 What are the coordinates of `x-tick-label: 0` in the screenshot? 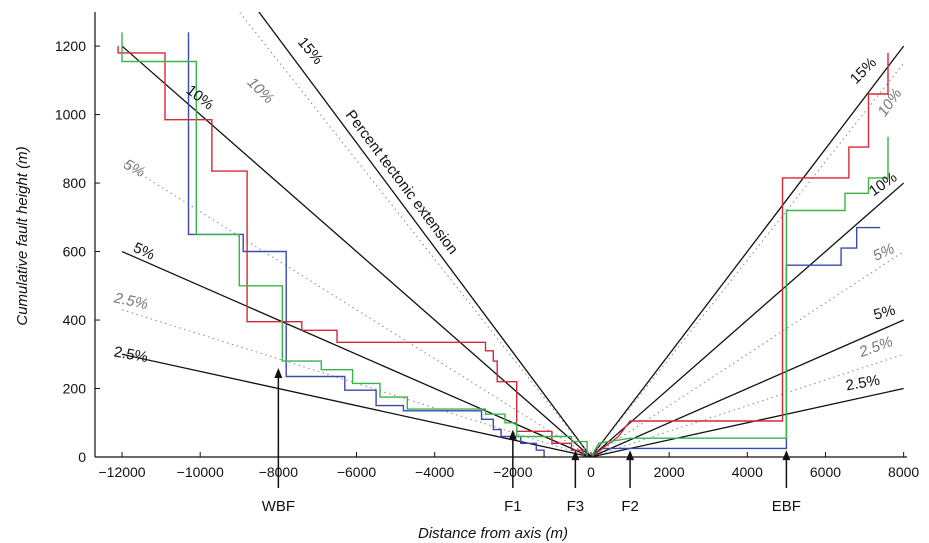 It's located at (591, 472).